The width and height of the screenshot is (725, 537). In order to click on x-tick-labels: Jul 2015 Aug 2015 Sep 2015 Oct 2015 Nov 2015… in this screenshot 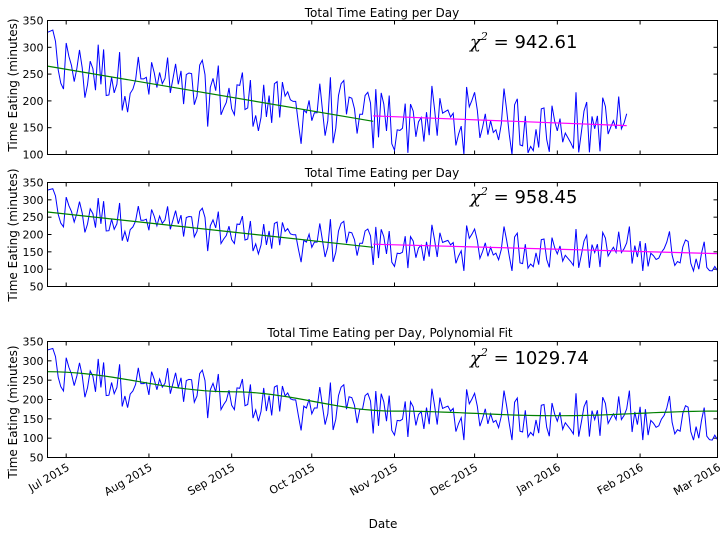, I will do `click(374, 480)`.